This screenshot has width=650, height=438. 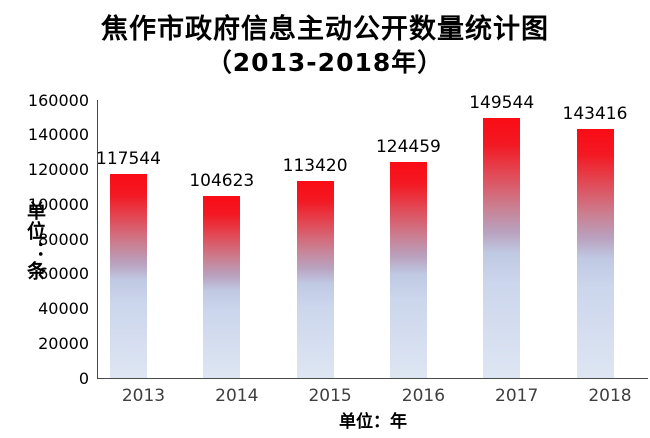 What do you see at coordinates (610, 396) in the screenshot?
I see `x-tick-label-2018: 2018` at bounding box center [610, 396].